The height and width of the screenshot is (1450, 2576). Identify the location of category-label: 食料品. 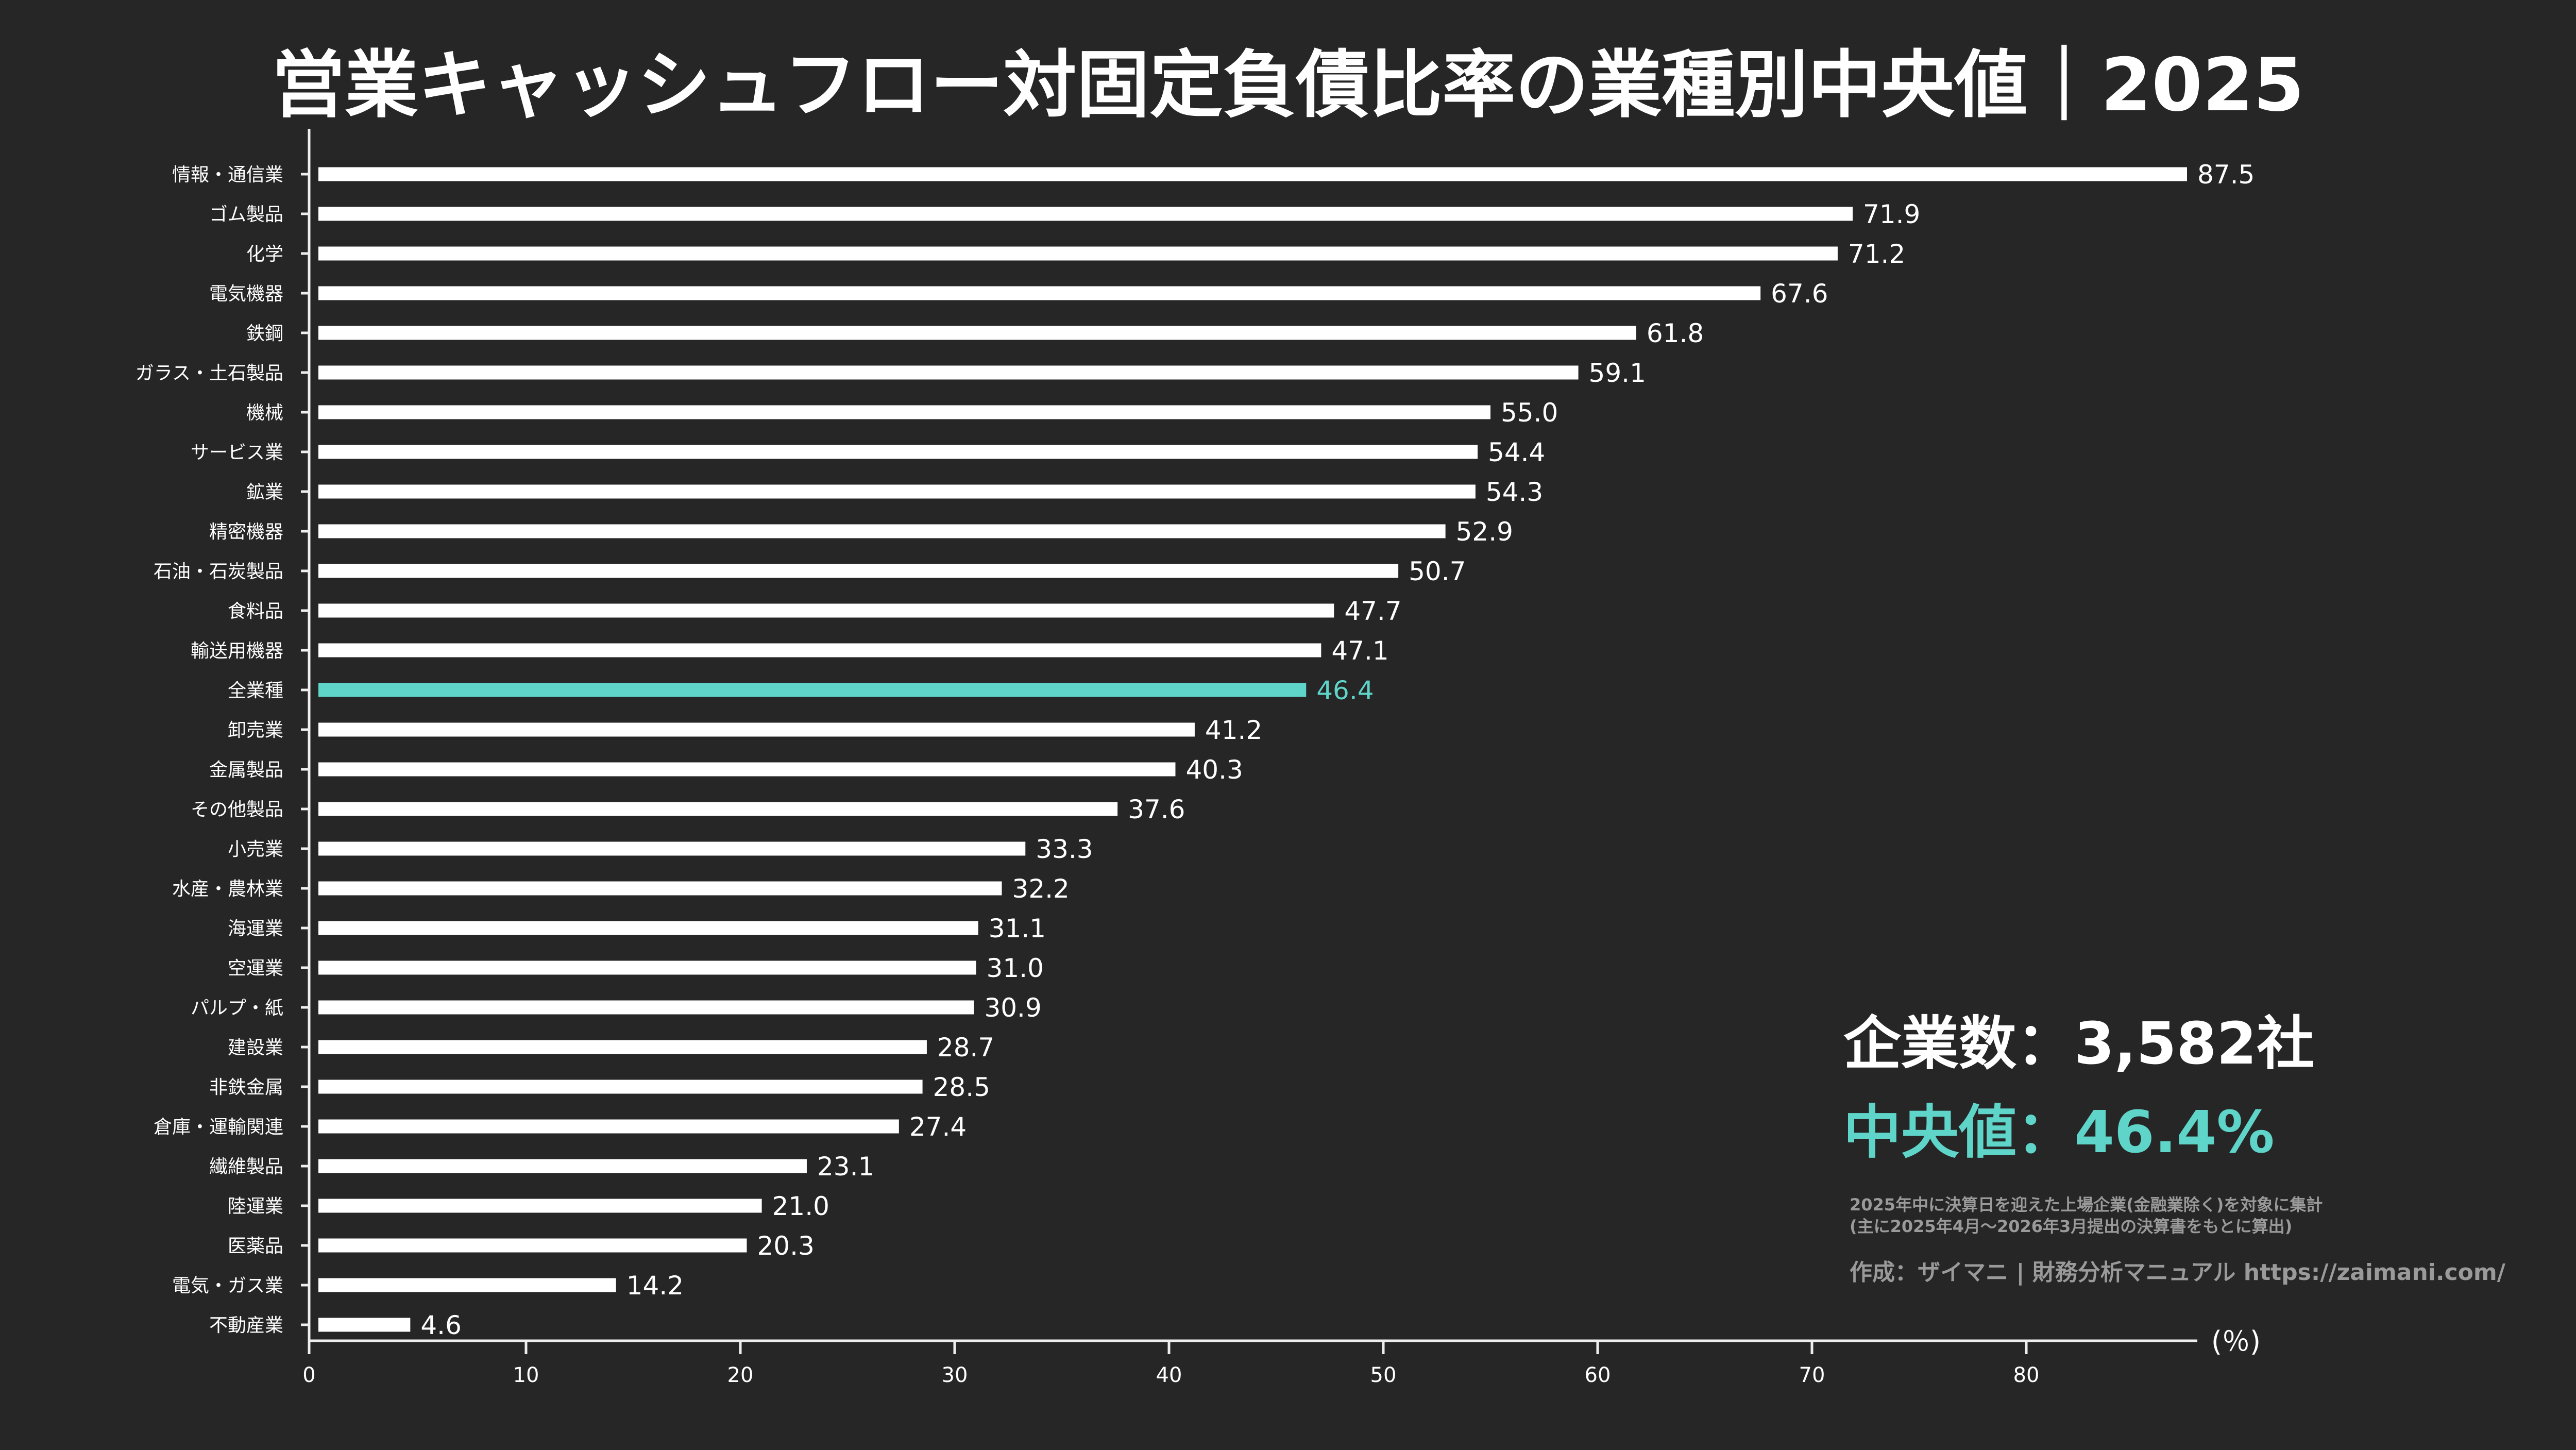
(255, 611).